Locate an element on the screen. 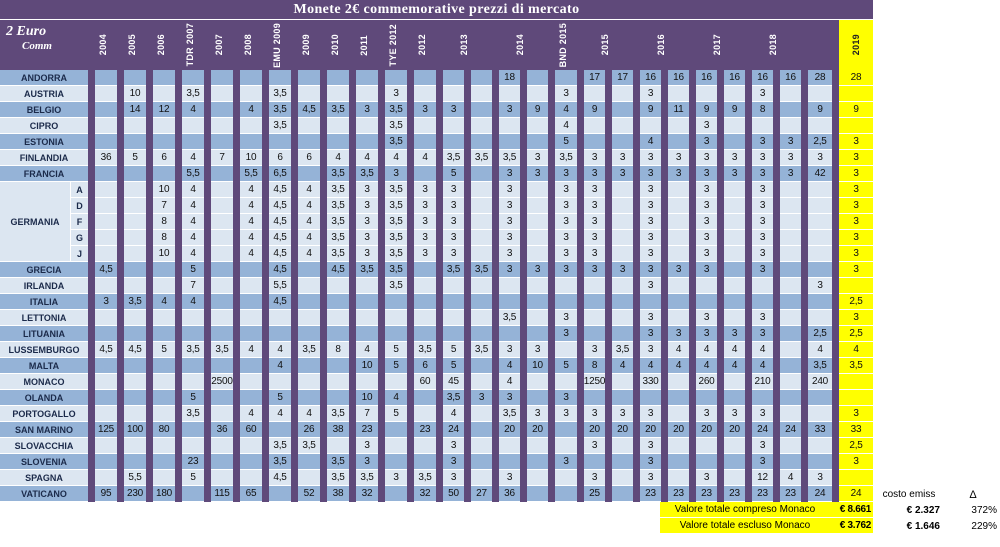 The height and width of the screenshot is (547, 1000). year-header: 2015 is located at coordinates (605, 45).